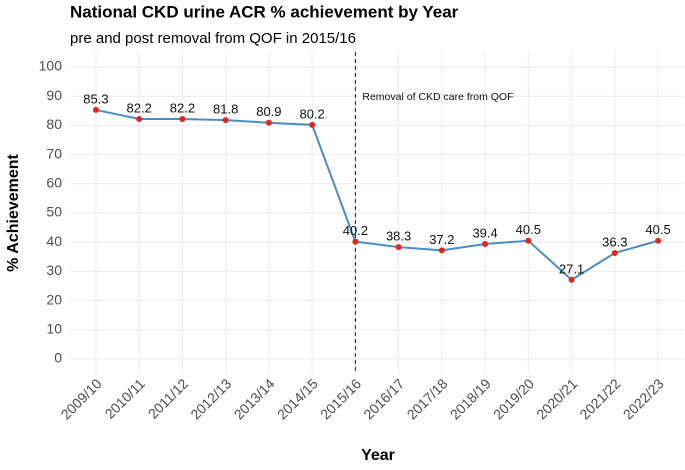 The width and height of the screenshot is (685, 470). Describe the element at coordinates (643, 398) in the screenshot. I see `x-tick-label: 2022/23` at that location.